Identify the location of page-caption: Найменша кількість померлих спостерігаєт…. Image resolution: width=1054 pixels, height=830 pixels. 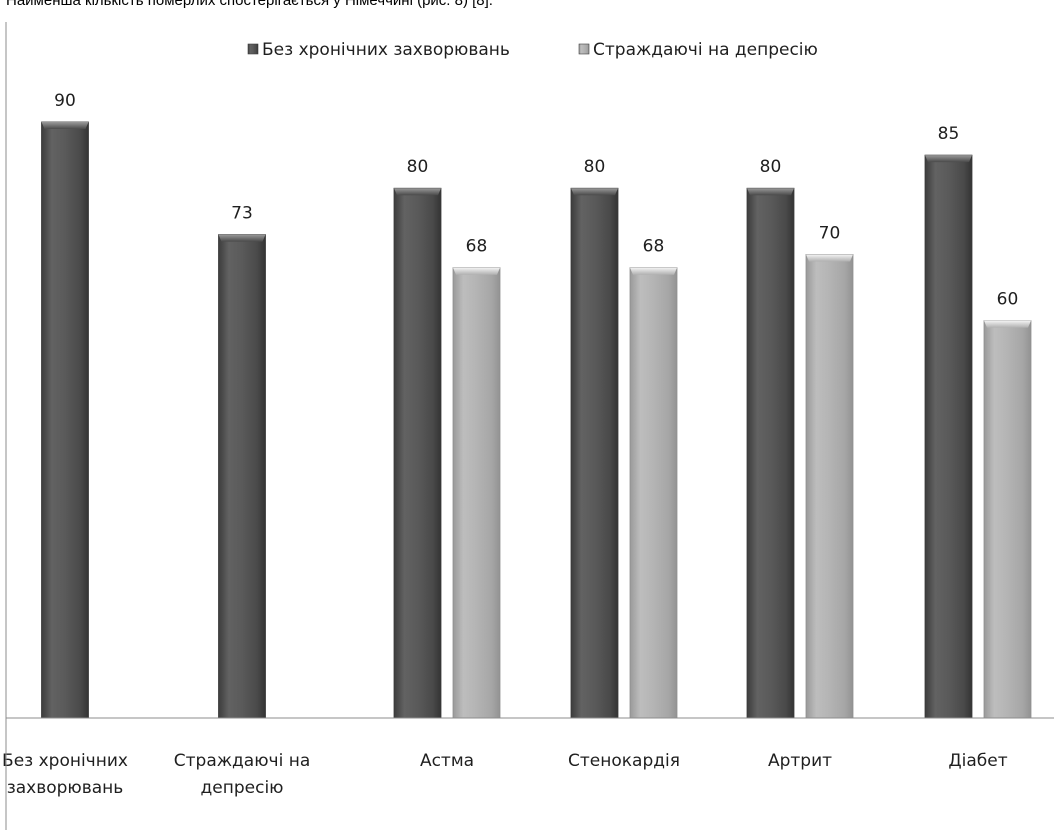
(249, 4).